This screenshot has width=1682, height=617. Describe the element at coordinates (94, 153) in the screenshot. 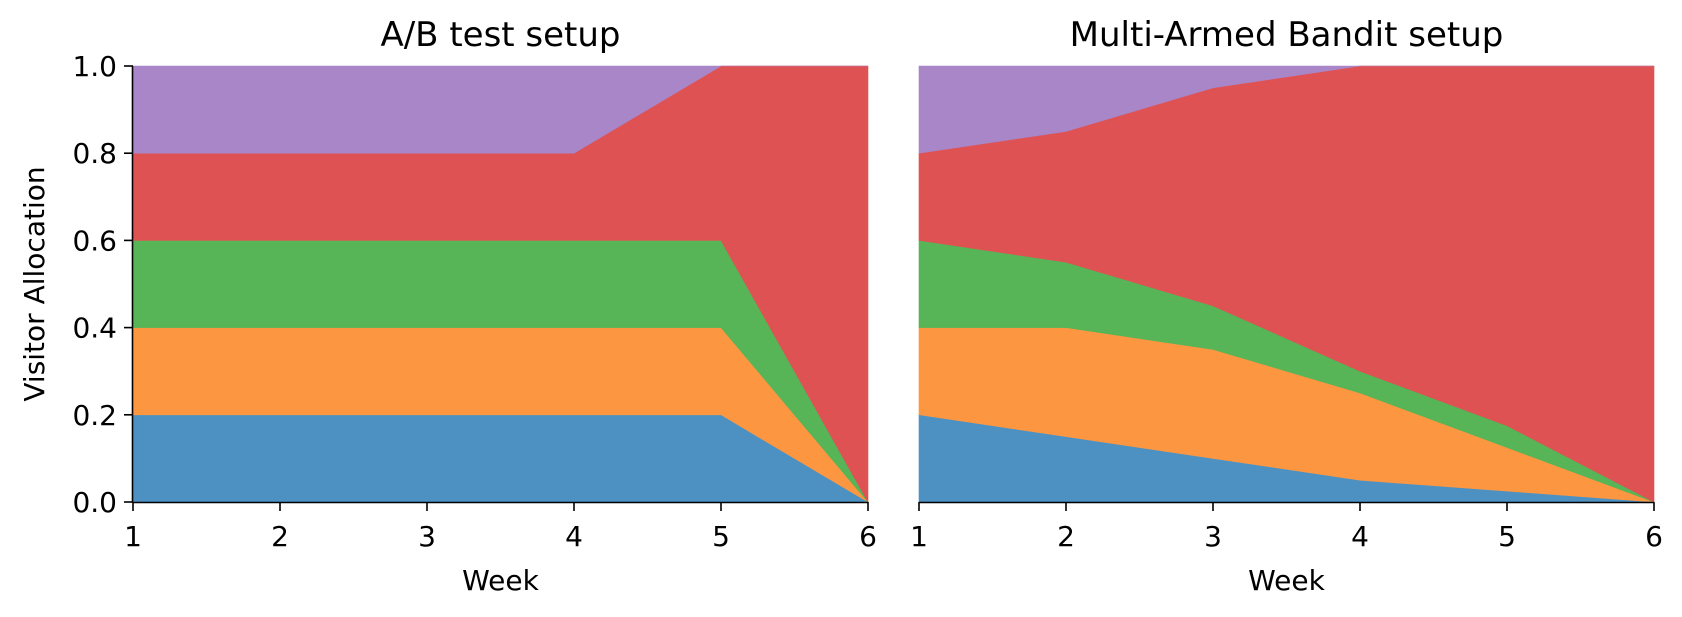

I see `y-tick-label: 0.8` at that location.